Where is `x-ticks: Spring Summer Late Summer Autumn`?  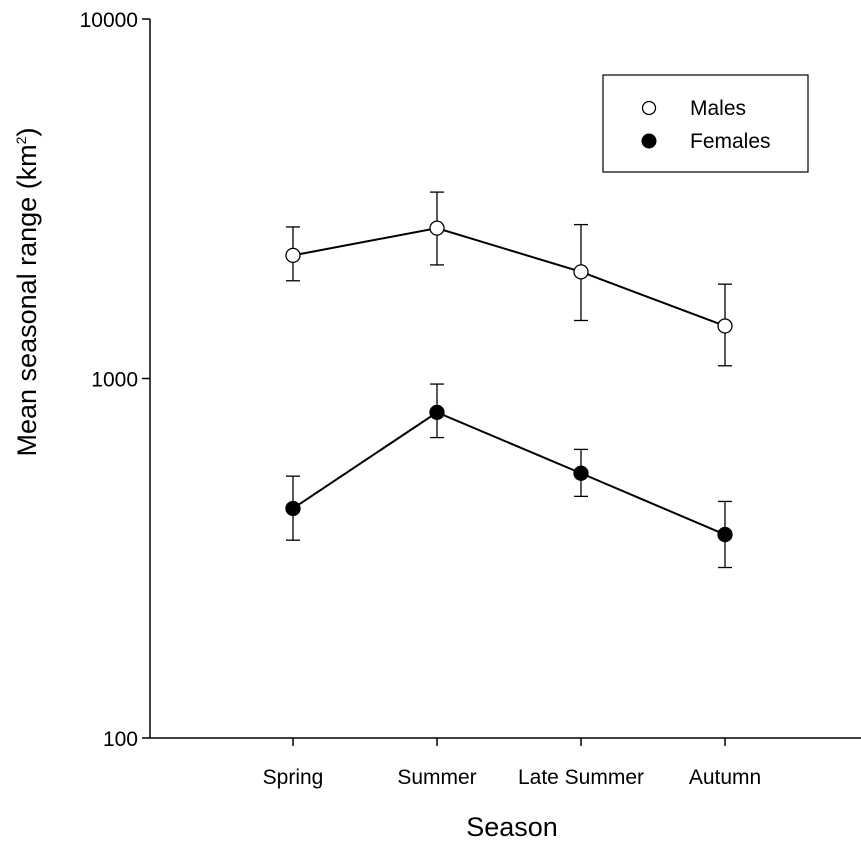 x-ticks: Spring Summer Late Summer Autumn is located at coordinates (512, 763).